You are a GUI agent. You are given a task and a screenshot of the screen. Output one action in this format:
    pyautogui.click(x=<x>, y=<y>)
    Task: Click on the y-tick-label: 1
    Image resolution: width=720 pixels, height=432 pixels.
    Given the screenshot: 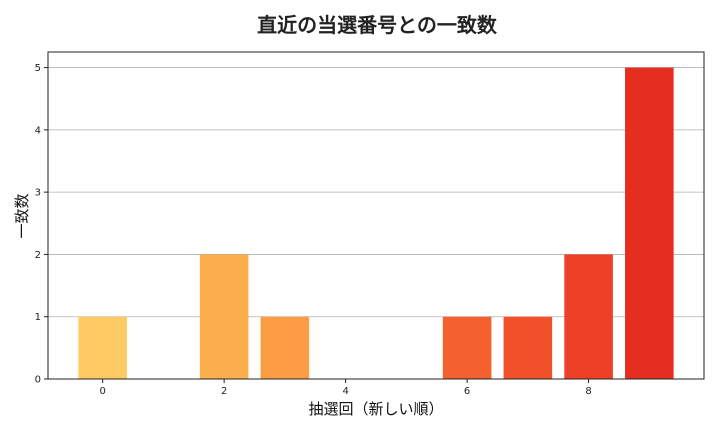 What is the action you would take?
    pyautogui.click(x=38, y=317)
    